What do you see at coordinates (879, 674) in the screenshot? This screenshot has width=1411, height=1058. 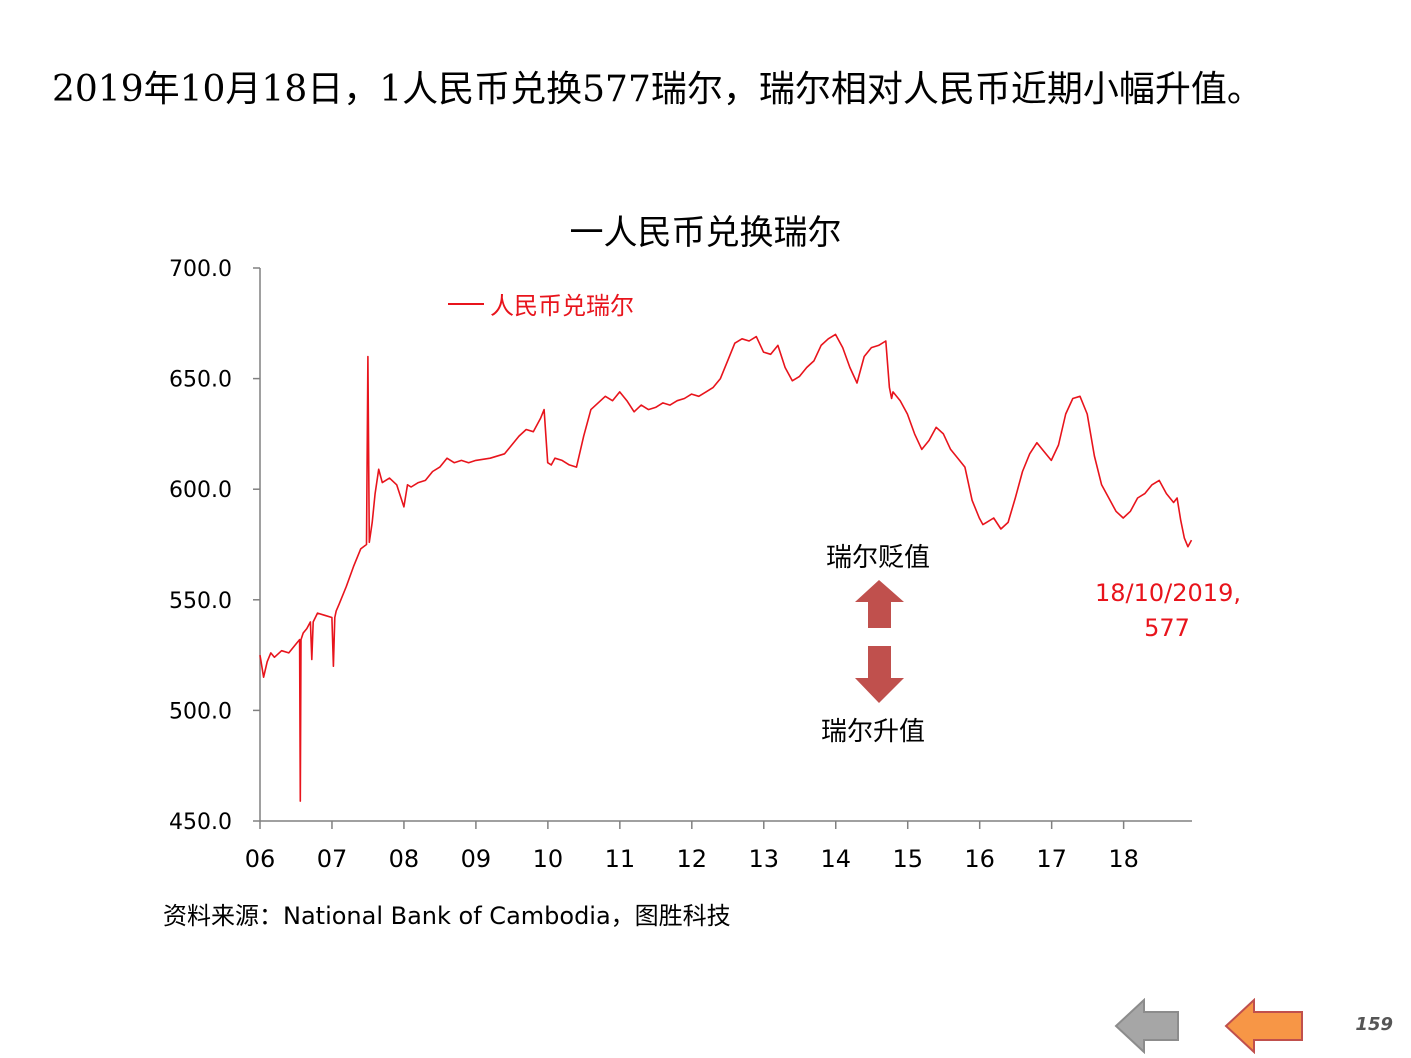 I see `down-arrow-icon` at bounding box center [879, 674].